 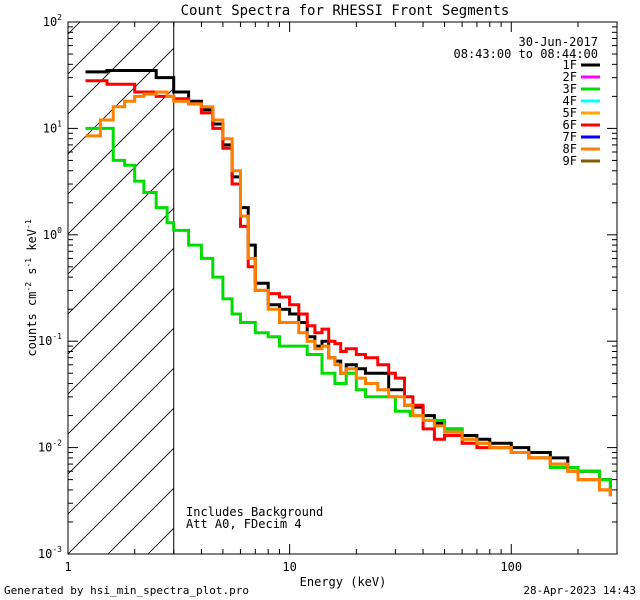 What do you see at coordinates (511, 567) in the screenshot?
I see `x-tick-label: 100` at bounding box center [511, 567].